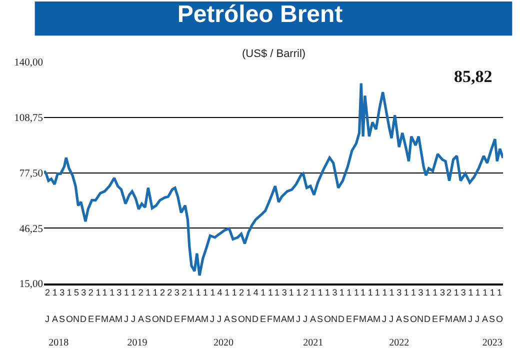 This screenshot has height=359, width=520. I want to click on x-tick-label: 2021, so click(313, 342).